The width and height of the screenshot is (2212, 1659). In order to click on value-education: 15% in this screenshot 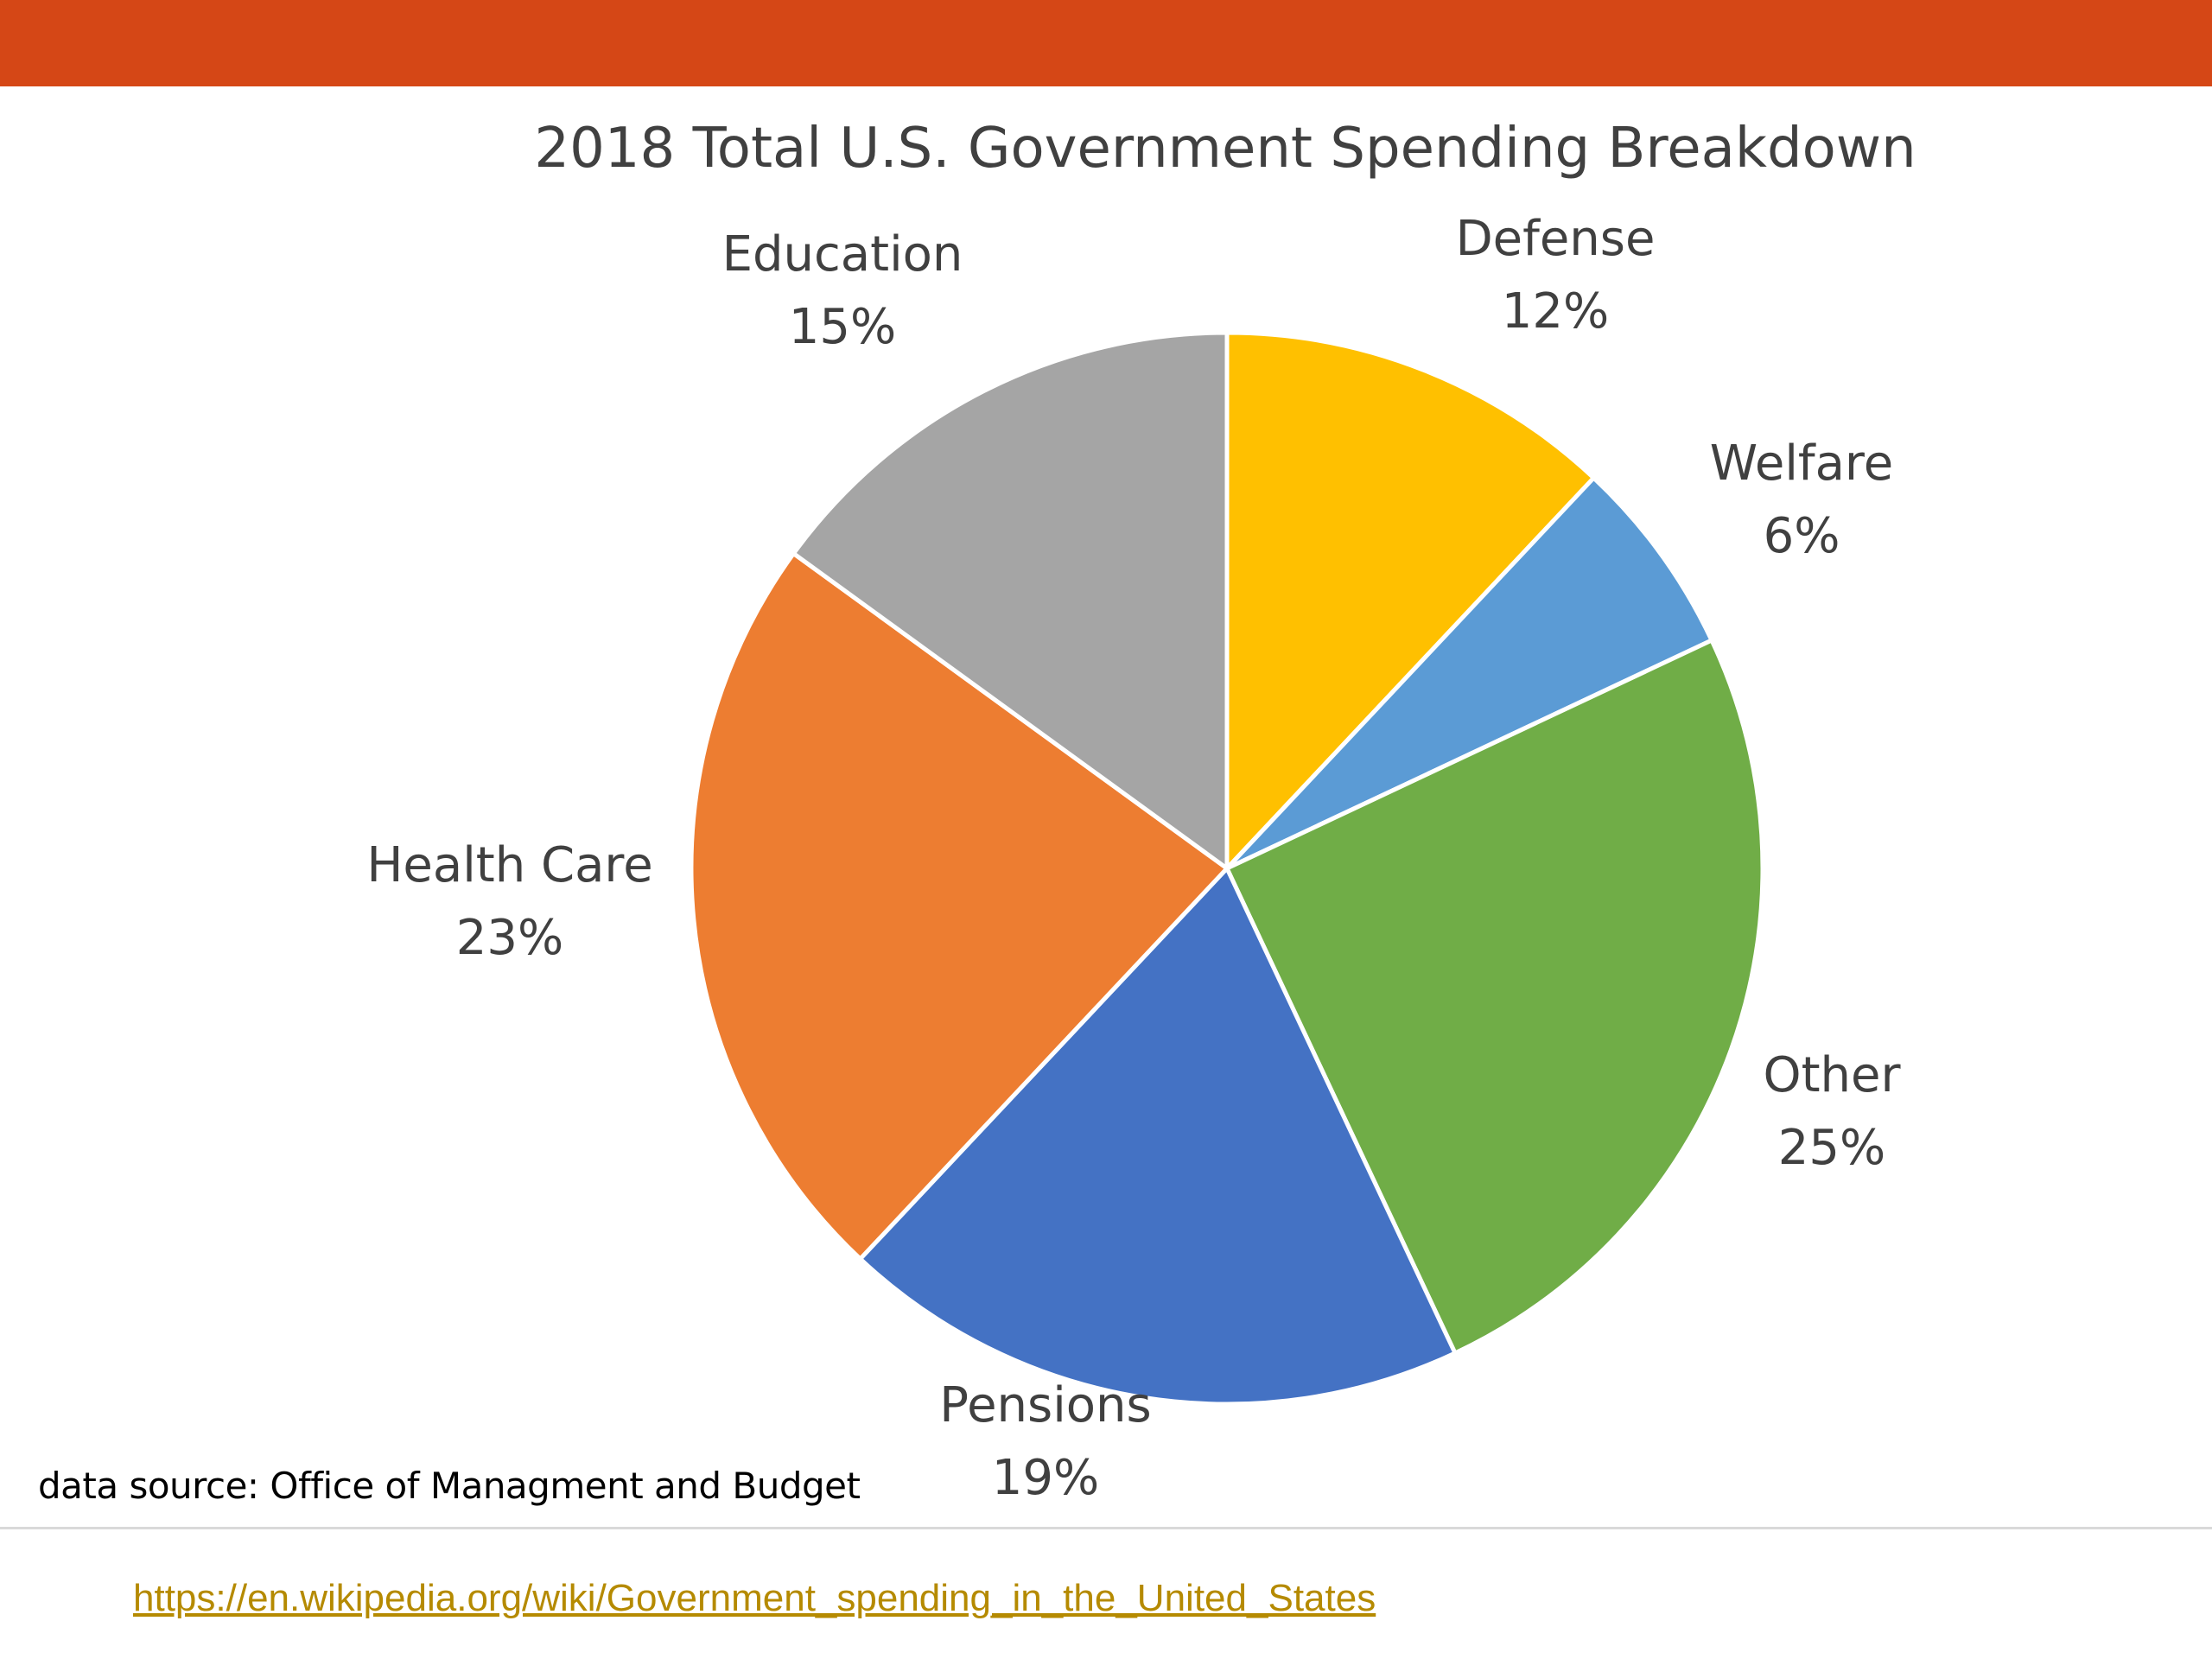, I will do `click(842, 327)`.